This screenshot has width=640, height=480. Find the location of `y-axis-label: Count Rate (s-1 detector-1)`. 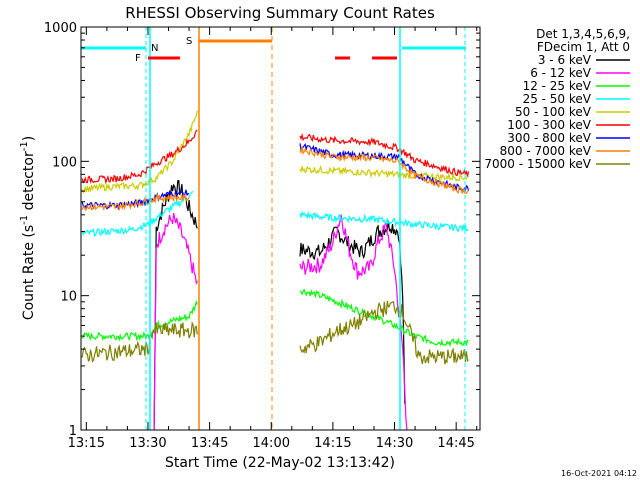

y-axis-label: Count Rate (s-1 detector-1) is located at coordinates (28, 228).